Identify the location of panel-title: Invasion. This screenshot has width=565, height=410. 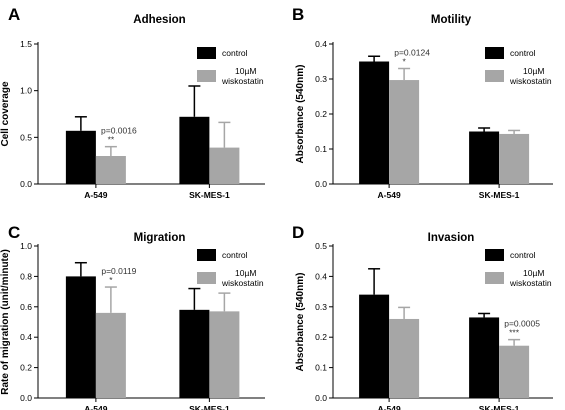
(451, 238).